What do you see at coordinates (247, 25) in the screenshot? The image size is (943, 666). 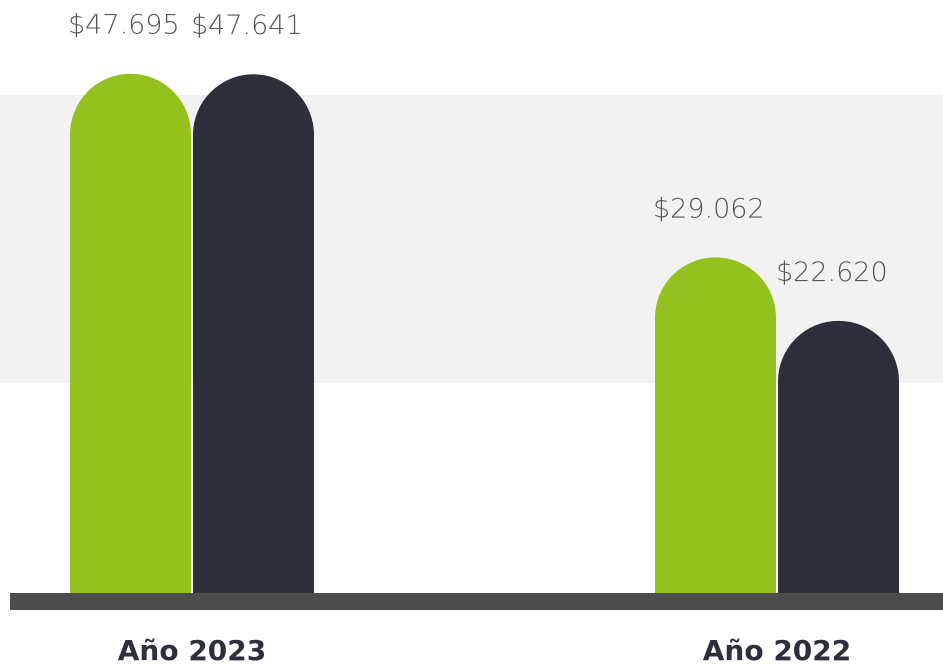 I see `value-label: $47.641` at bounding box center [247, 25].